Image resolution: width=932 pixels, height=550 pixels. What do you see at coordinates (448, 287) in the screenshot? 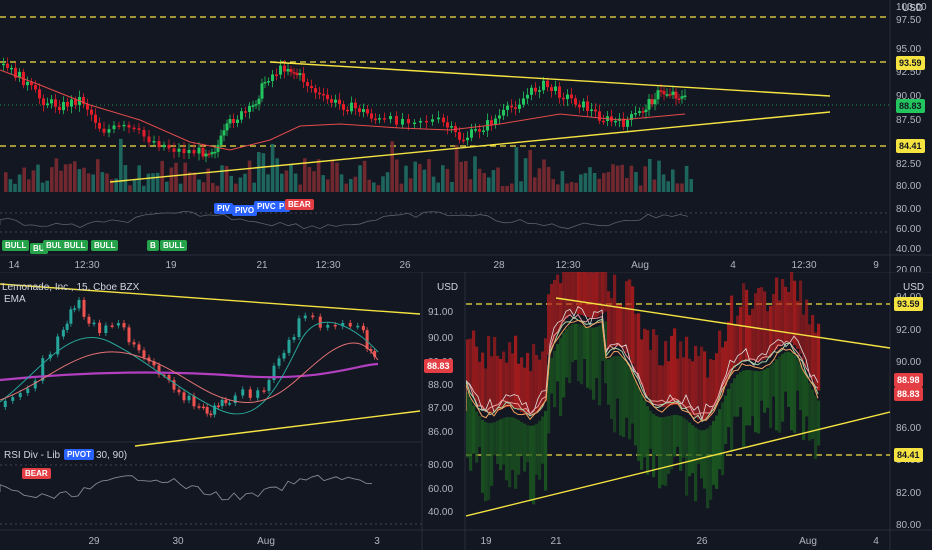
I see `bl-currency-label: USD` at bounding box center [448, 287].